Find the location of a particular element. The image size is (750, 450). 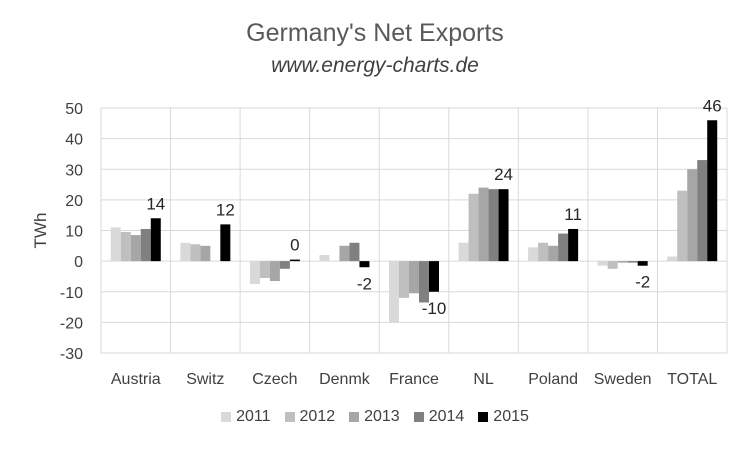

y-tick-label: -30 is located at coordinates (71, 354).